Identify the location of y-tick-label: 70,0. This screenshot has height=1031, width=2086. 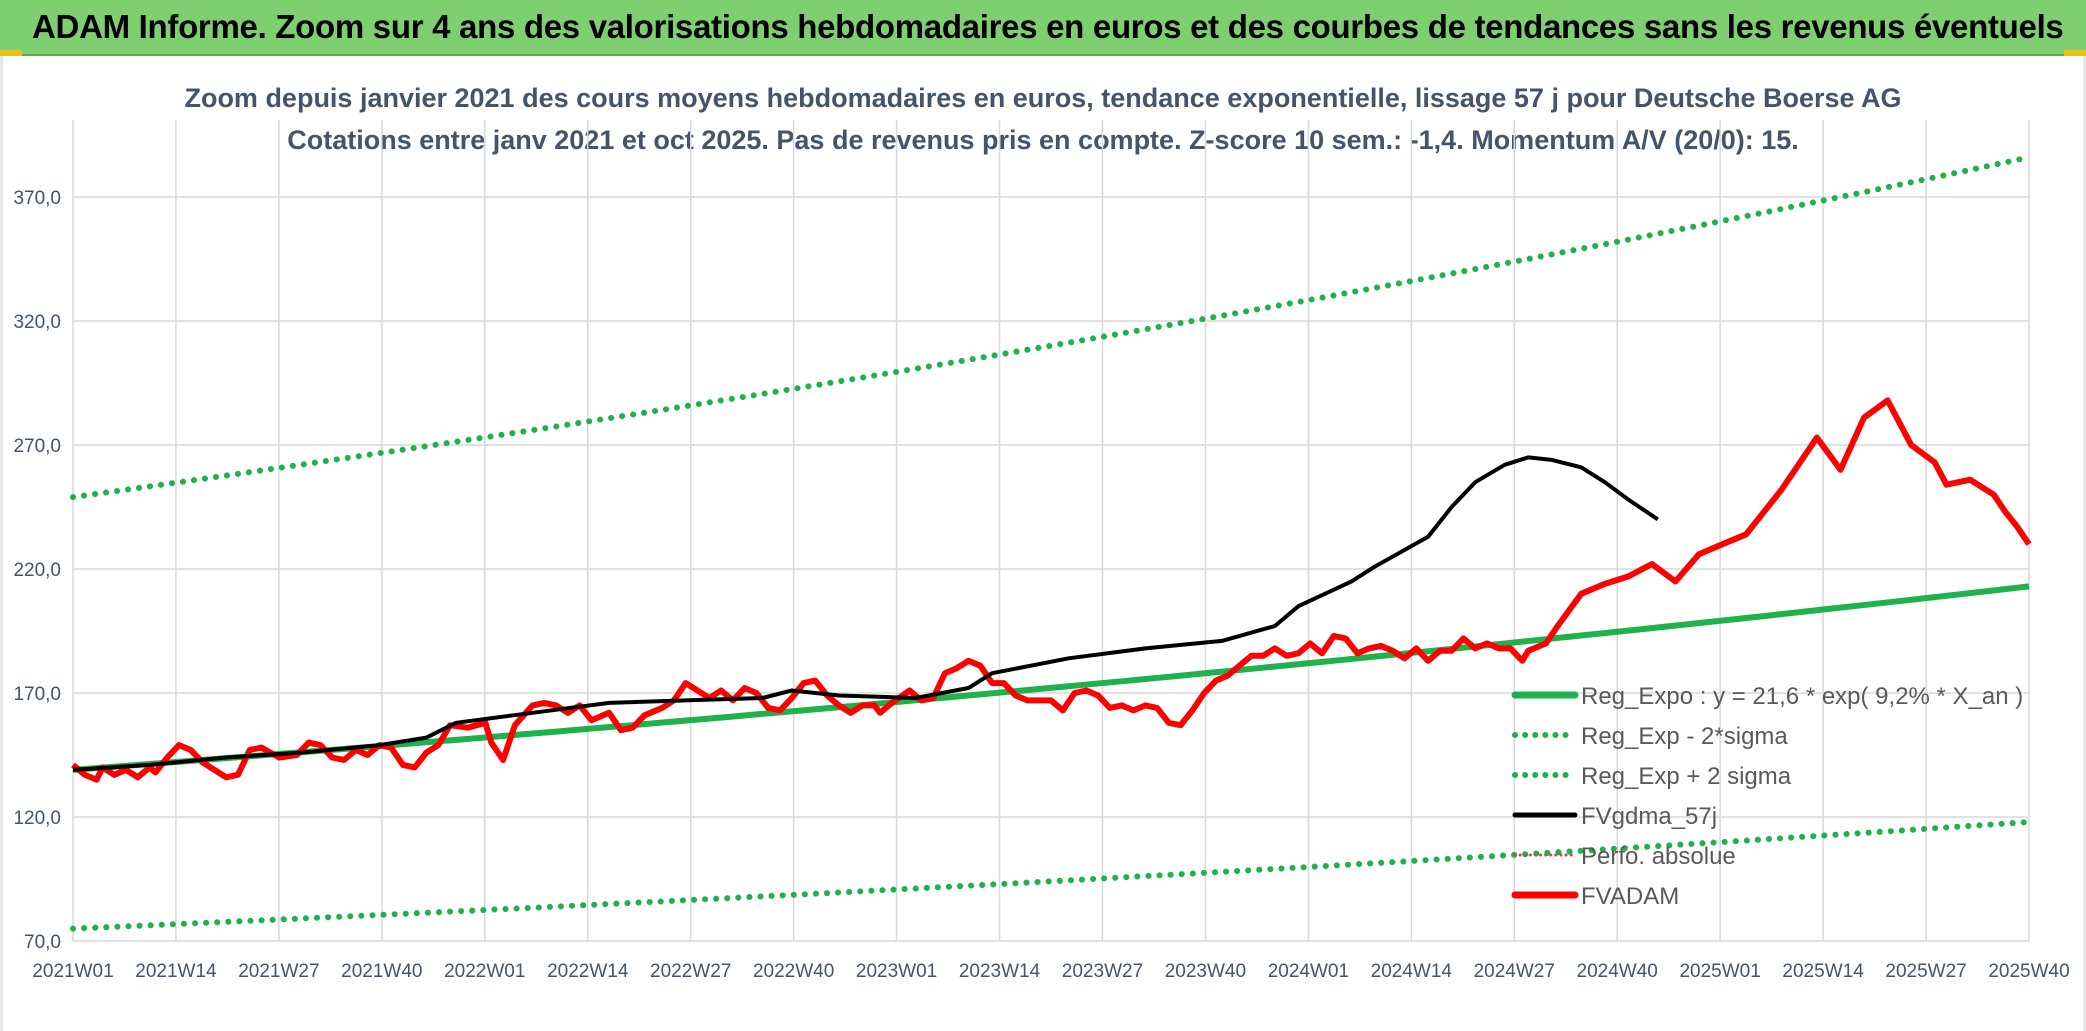
(42, 942).